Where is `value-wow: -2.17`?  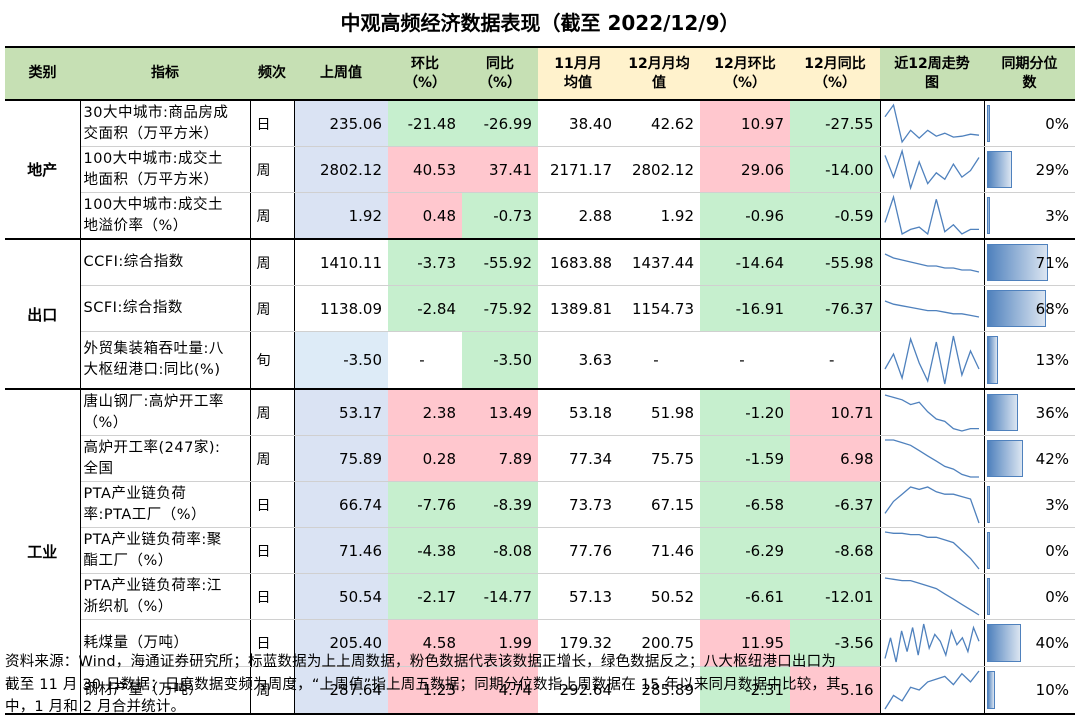 value-wow: -2.17 is located at coordinates (425, 596).